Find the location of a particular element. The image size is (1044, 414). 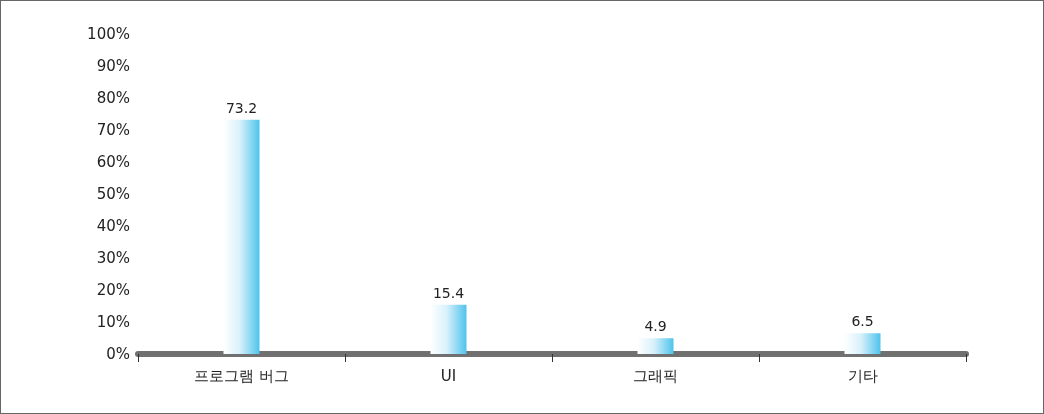

y-tick-label: 0% is located at coordinates (118, 354).